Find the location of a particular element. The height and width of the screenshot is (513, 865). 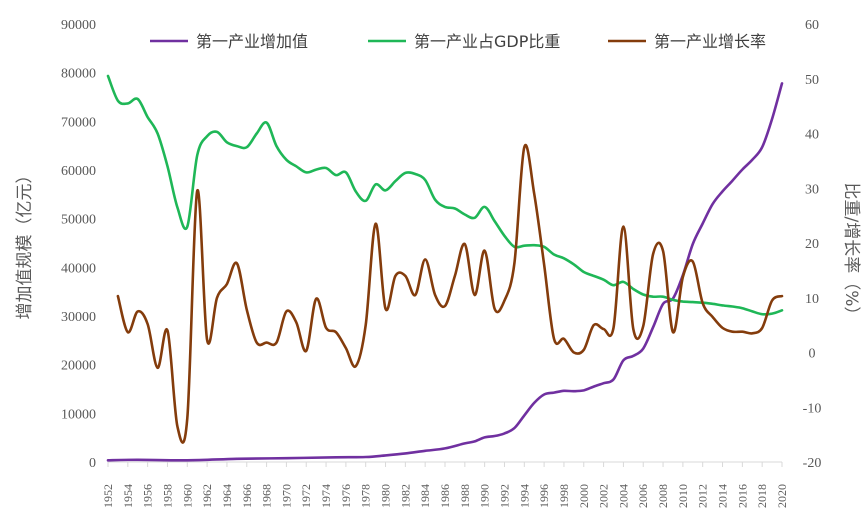

x-tick-label: 1958 is located at coordinates (167, 496).